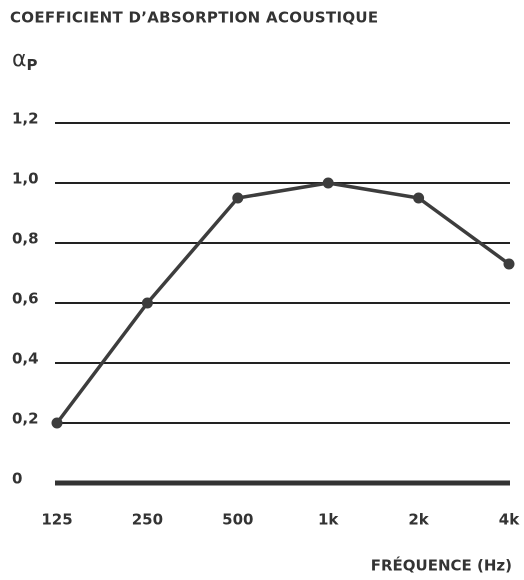 This screenshot has height=580, width=524. Describe the element at coordinates (441, 565) in the screenshot. I see `x-axis-label: FRÉQUENCE (Hz)` at that location.